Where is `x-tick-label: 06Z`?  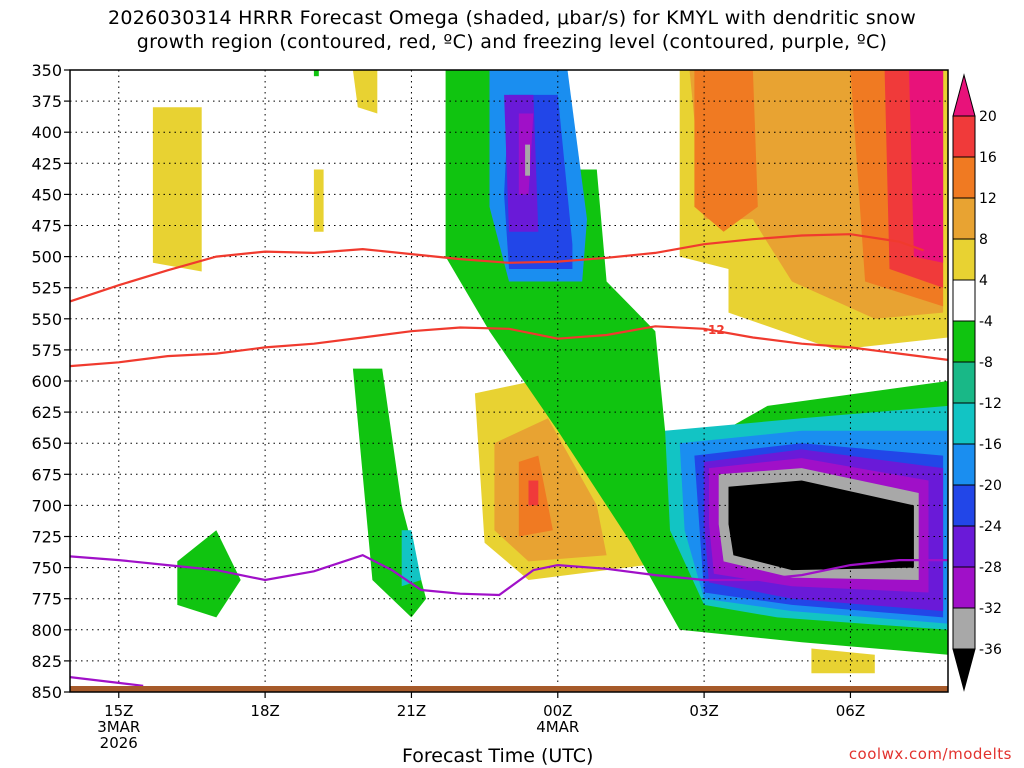
x-tick-label: 06Z is located at coordinates (850, 711).